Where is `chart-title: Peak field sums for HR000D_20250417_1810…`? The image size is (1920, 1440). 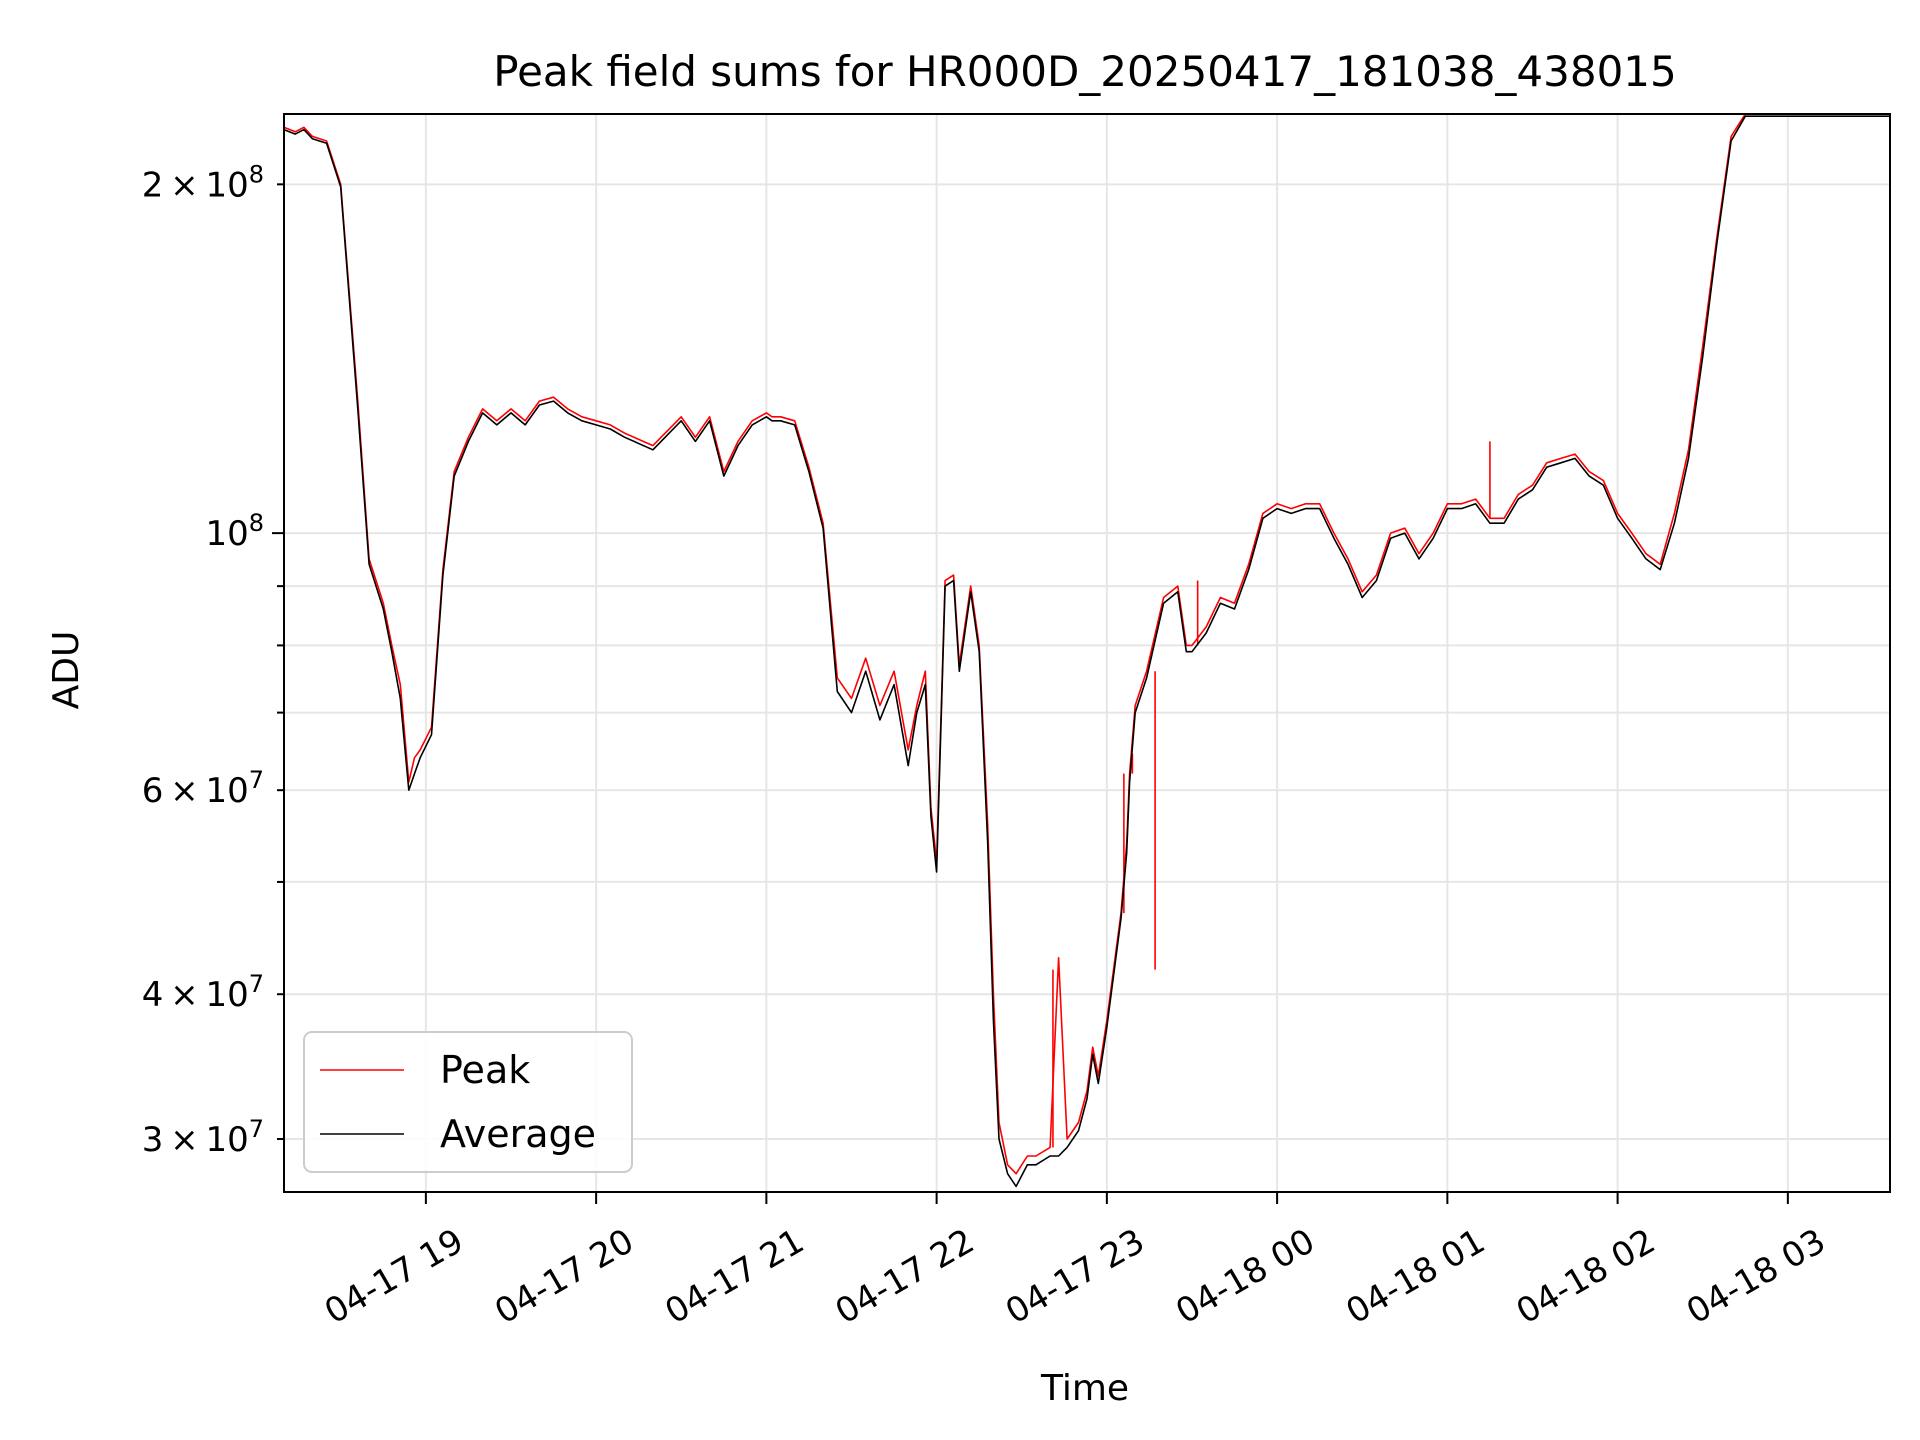 chart-title: Peak field sums for HR000D_20250417_1810… is located at coordinates (1085, 71).